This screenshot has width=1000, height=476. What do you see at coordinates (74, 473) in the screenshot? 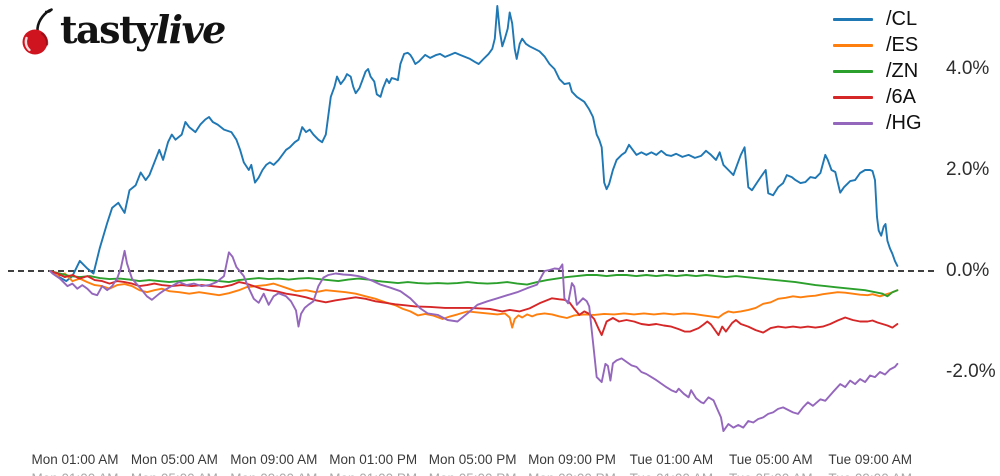
I see `x-tick-label-ghost: Mon 01:00 AM` at bounding box center [74, 473].